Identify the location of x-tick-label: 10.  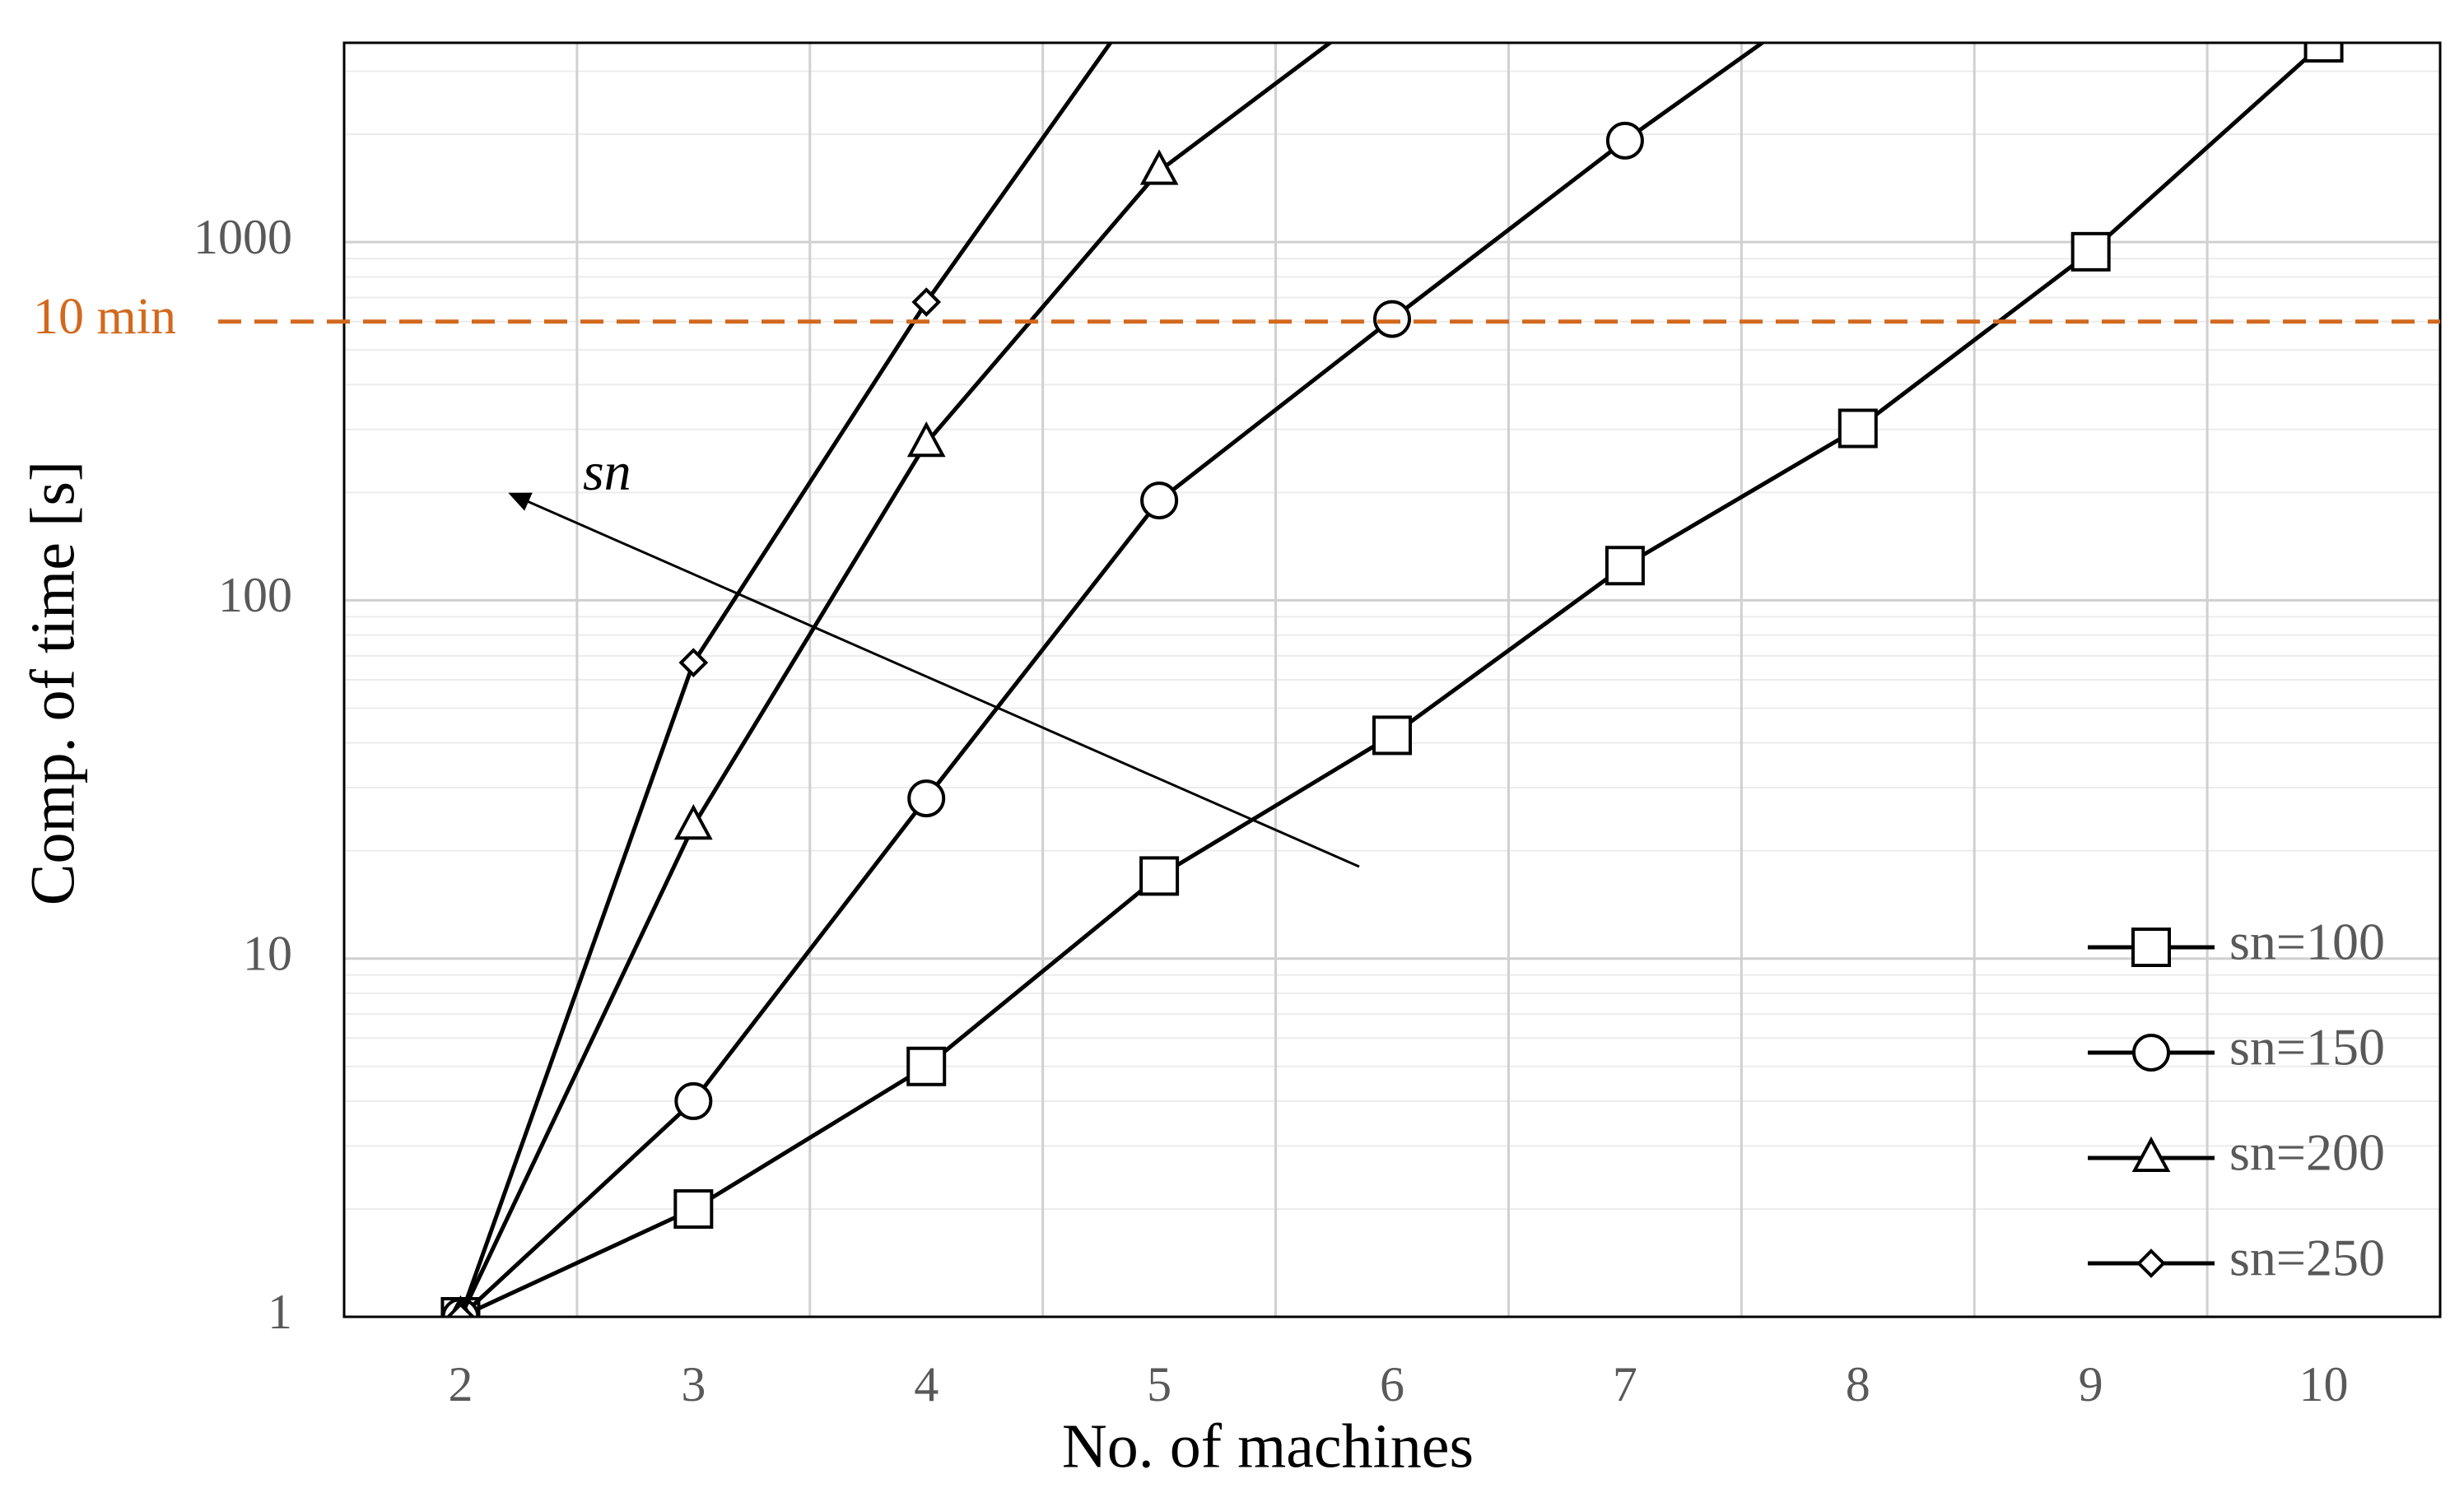
(2324, 1384).